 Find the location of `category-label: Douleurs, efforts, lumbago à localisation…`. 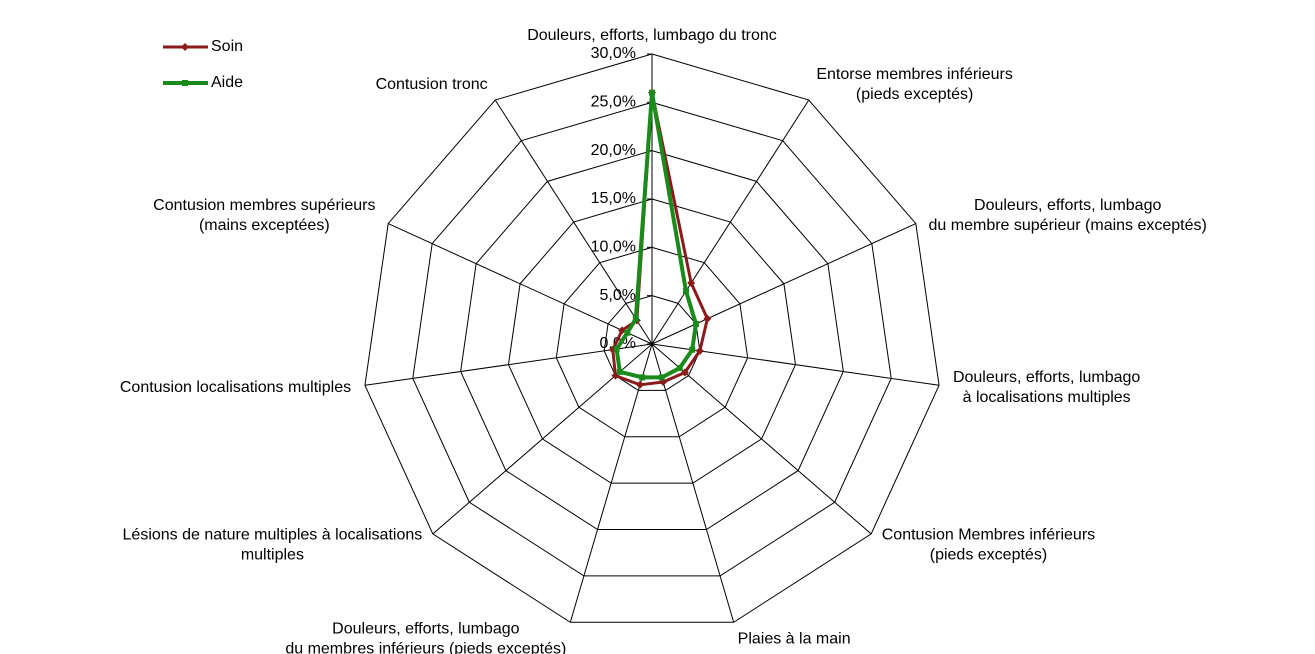

category-label: Douleurs, efforts, lumbago à localisation… is located at coordinates (1046, 387).